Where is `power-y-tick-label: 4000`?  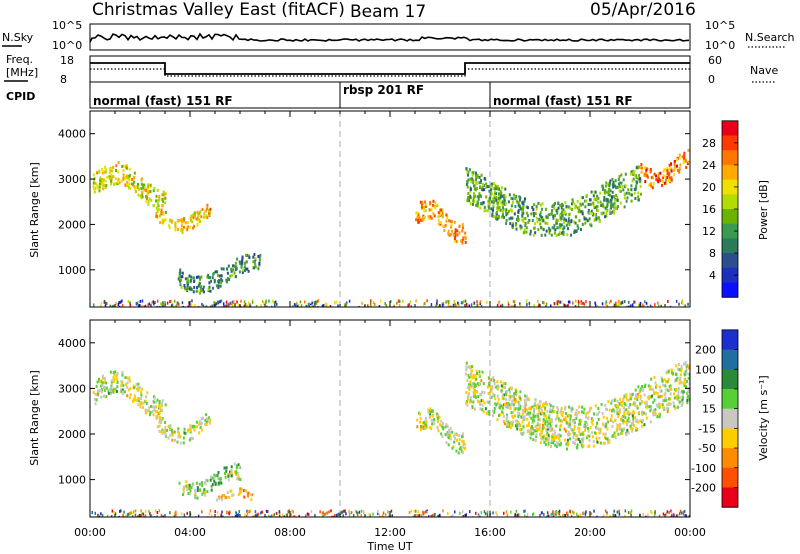
power-y-tick-label: 4000 is located at coordinates (72, 134).